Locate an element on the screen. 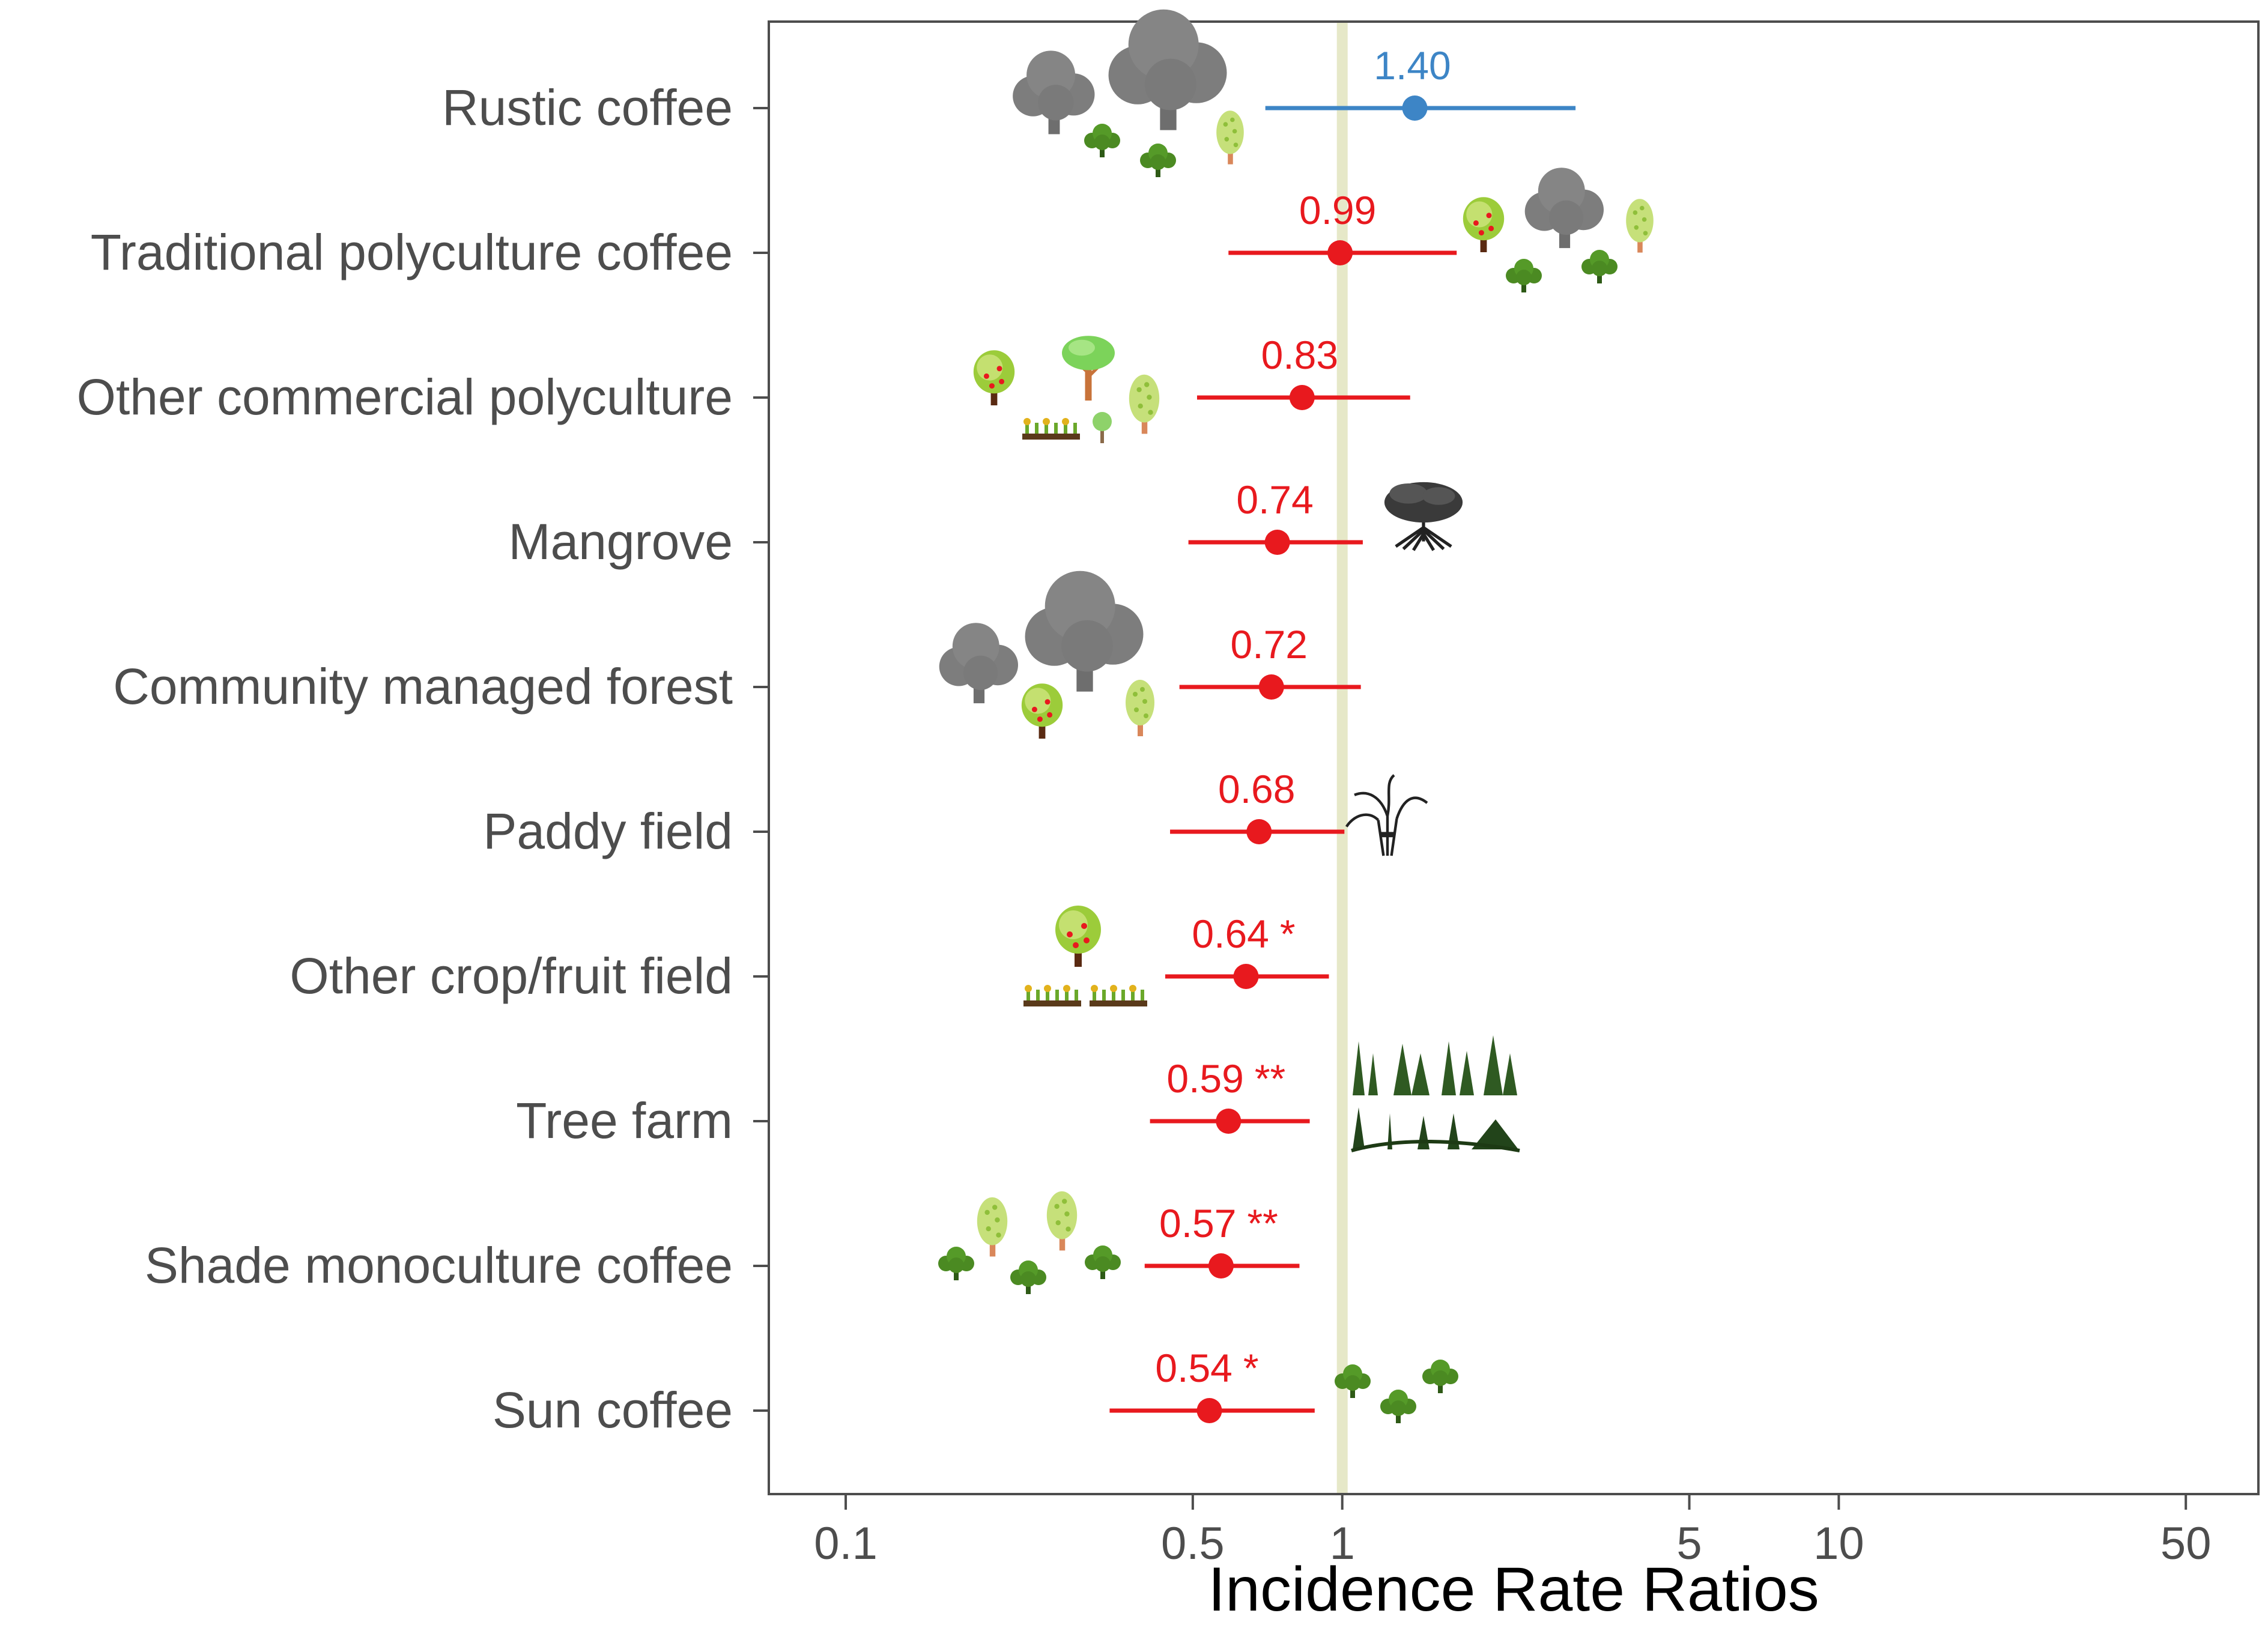 The height and width of the screenshot is (1631, 2268). value-label: 0.99 is located at coordinates (1337, 210).